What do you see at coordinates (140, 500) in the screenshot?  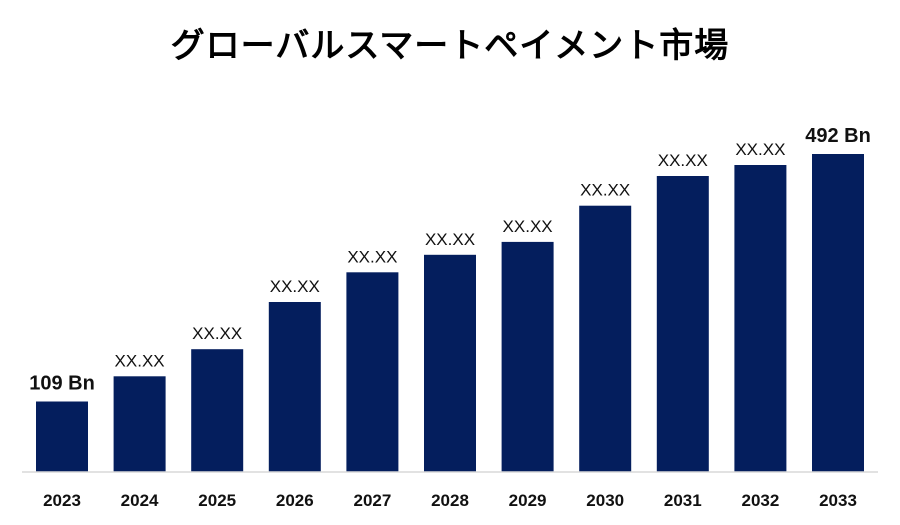 I see `x-tick-label-2024: 2024` at bounding box center [140, 500].